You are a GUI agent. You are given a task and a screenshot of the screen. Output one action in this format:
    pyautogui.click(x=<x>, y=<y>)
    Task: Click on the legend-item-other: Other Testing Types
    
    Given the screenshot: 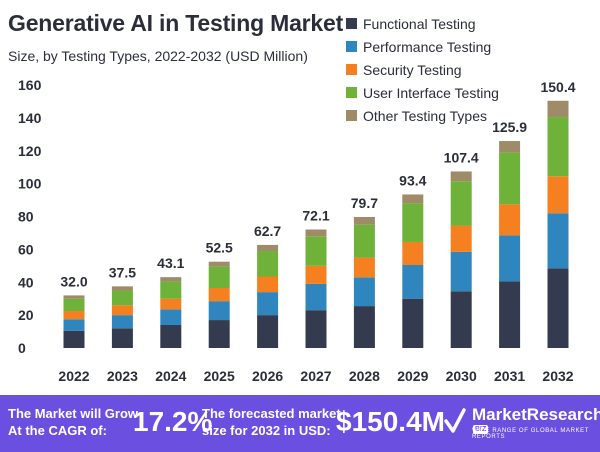 What is the action you would take?
    pyautogui.click(x=422, y=115)
    